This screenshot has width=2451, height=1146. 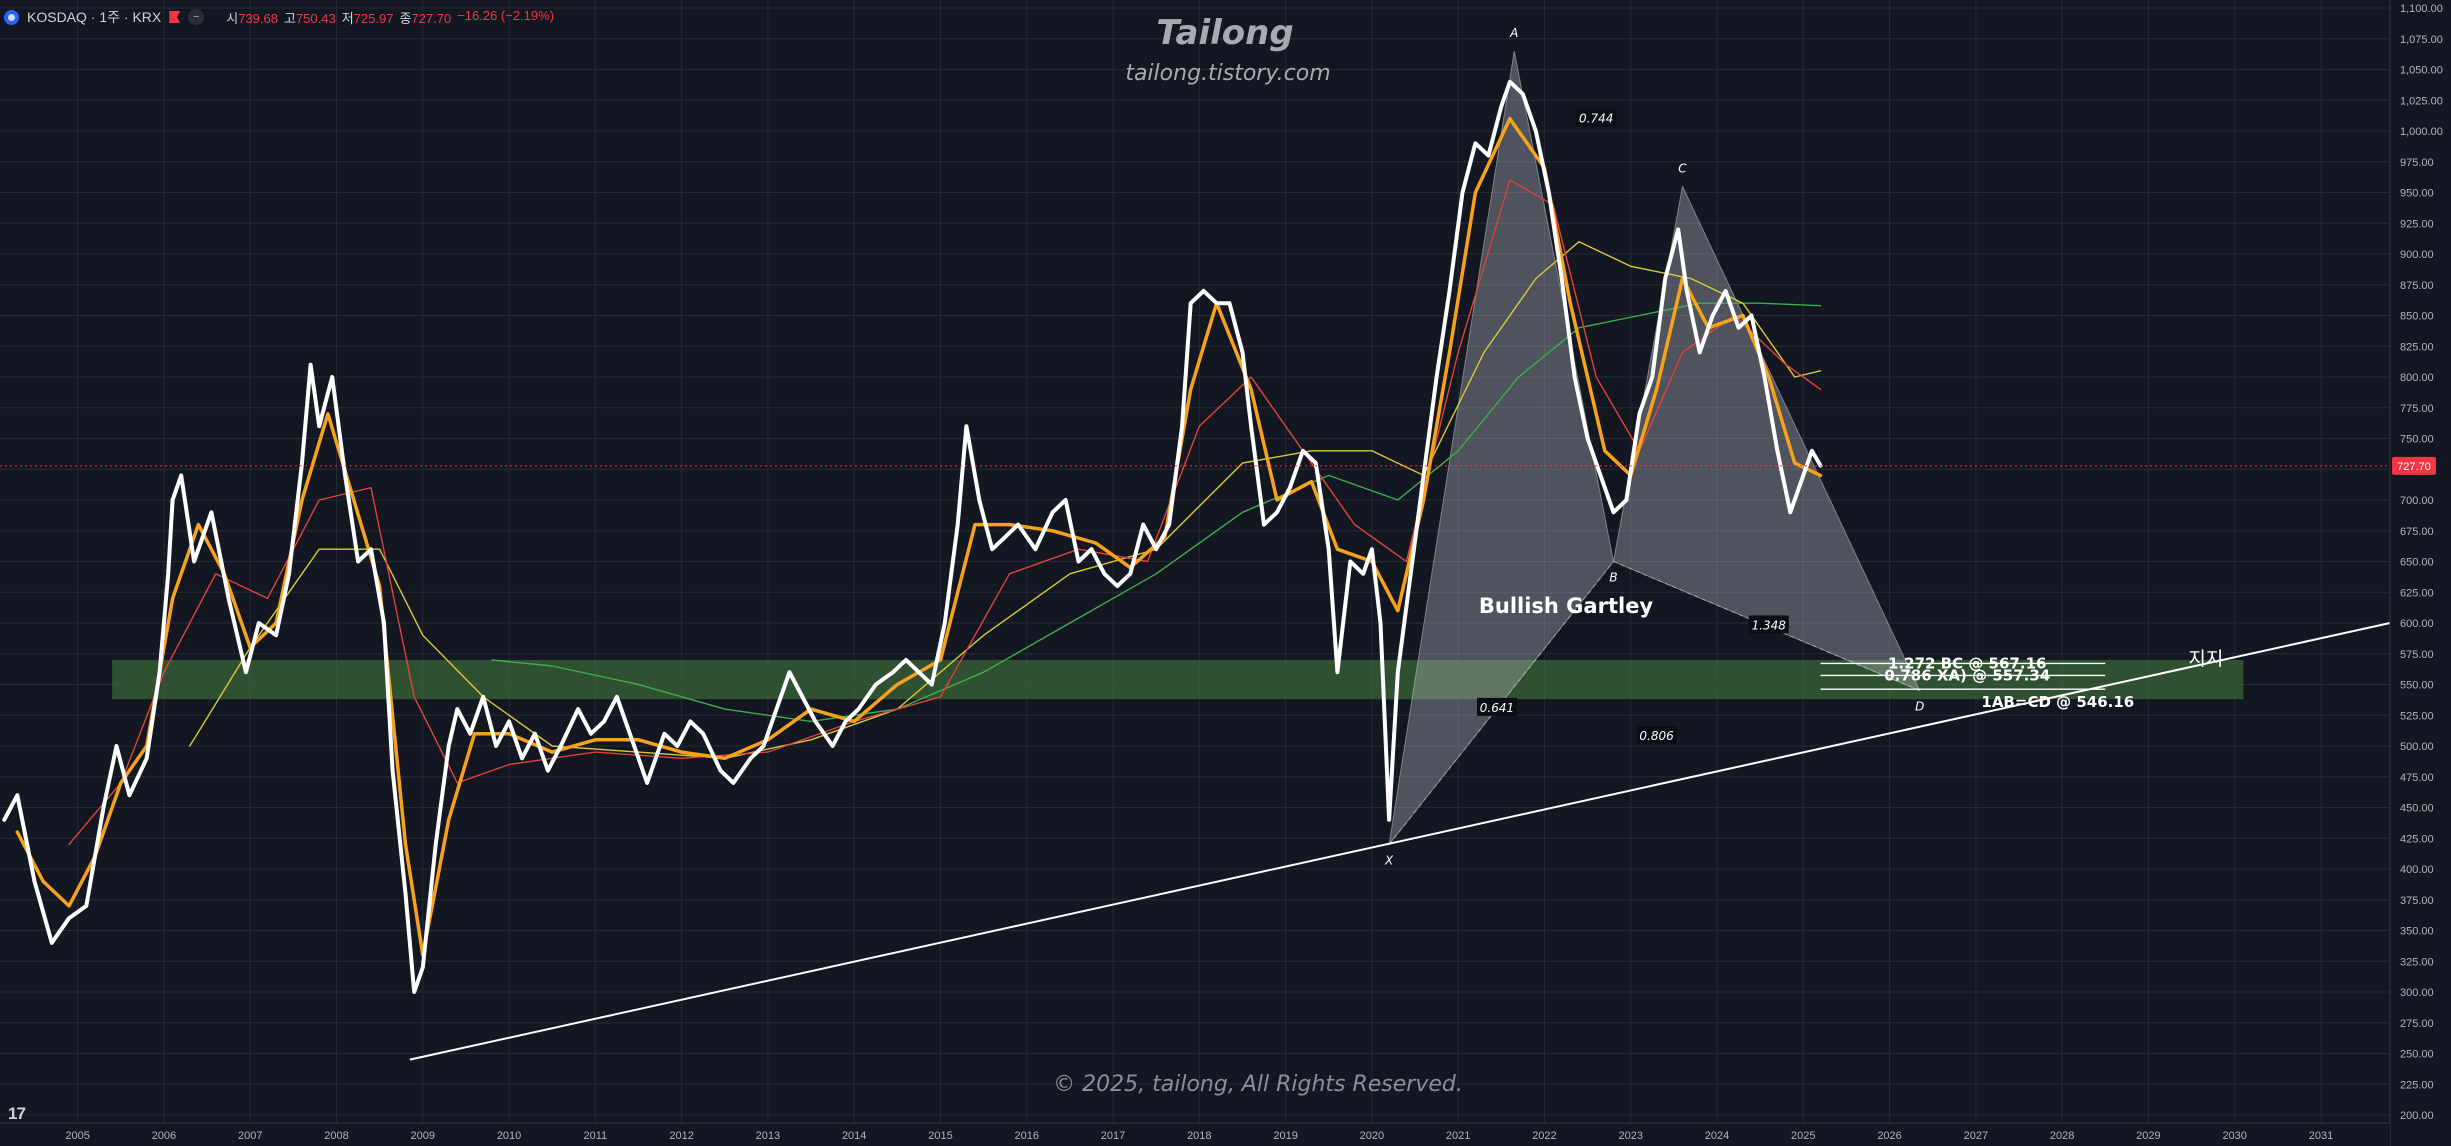 What do you see at coordinates (2421, 9) in the screenshot?
I see `y-tick-label: 1,100.00` at bounding box center [2421, 9].